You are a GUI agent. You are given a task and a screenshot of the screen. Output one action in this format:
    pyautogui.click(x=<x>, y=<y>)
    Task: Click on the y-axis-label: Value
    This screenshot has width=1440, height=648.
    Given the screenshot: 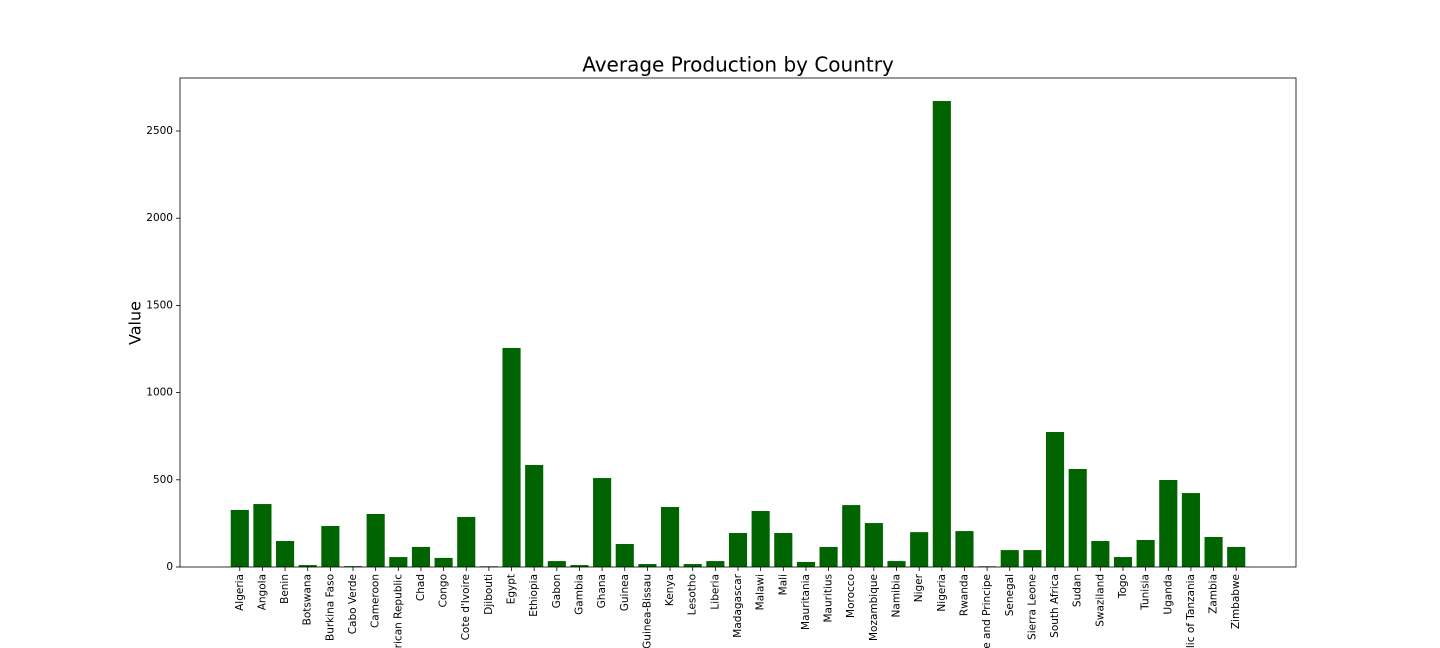 What is the action you would take?
    pyautogui.click(x=135, y=323)
    